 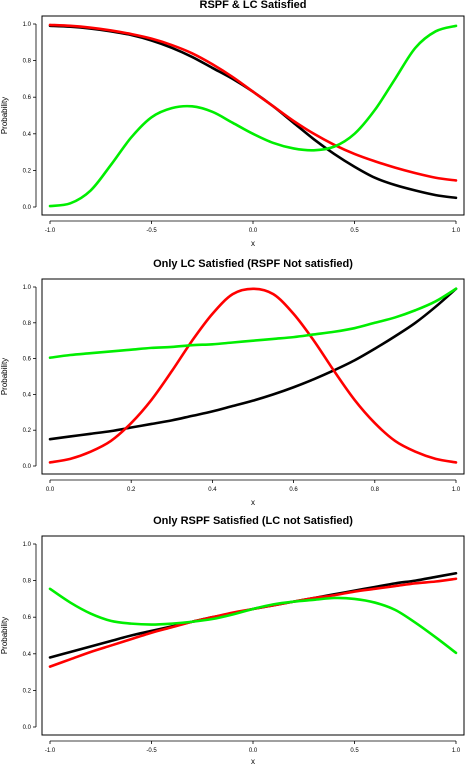 What do you see at coordinates (253, 5) in the screenshot?
I see `chart-title: RSPF & LC Satisfied` at bounding box center [253, 5].